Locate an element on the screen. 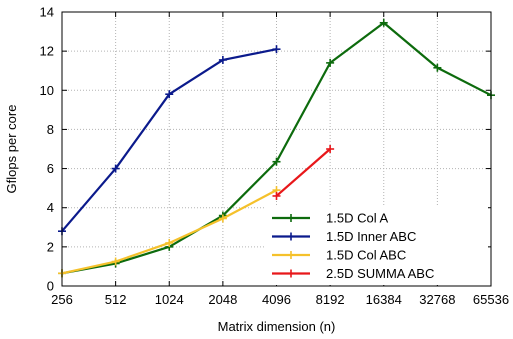 Image resolution: width=513 pixels, height=339 pixels. legend-item: 1.5D Col ABC is located at coordinates (339, 255).